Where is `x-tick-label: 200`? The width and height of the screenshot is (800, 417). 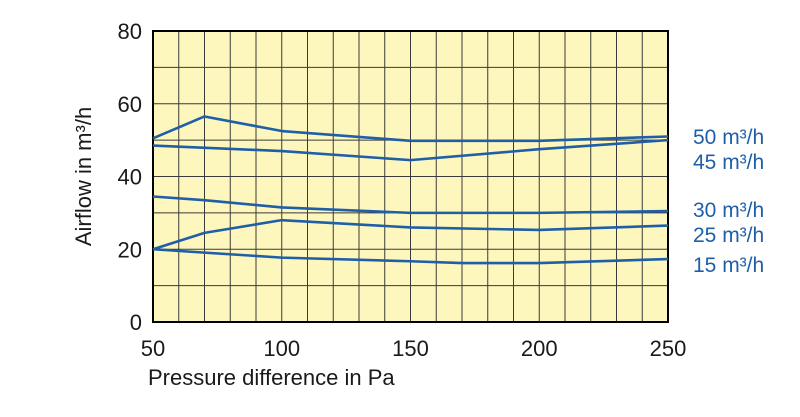 x-tick-label: 200 is located at coordinates (539, 348).